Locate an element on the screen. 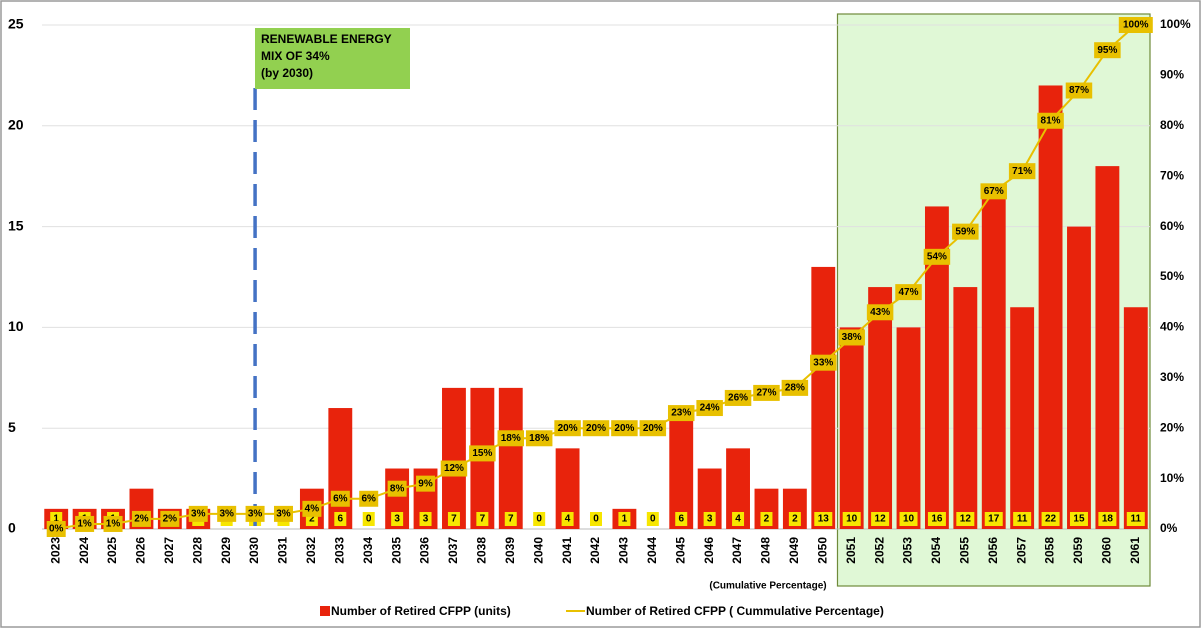 The width and height of the screenshot is (1201, 628). bar-value-label: 12 is located at coordinates (881, 519).